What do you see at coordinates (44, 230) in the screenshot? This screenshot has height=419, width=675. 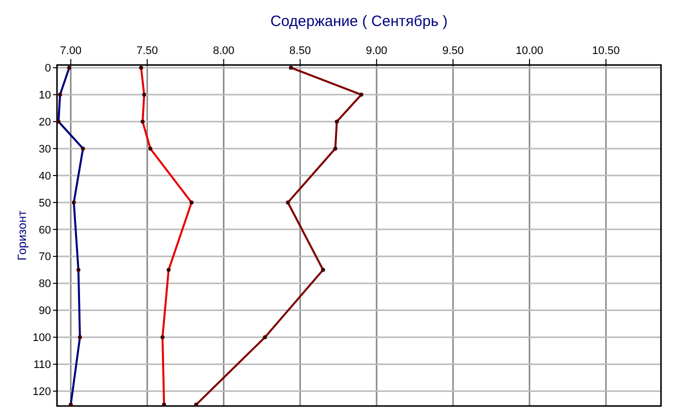 I see `y-tick-label: 60` at bounding box center [44, 230].